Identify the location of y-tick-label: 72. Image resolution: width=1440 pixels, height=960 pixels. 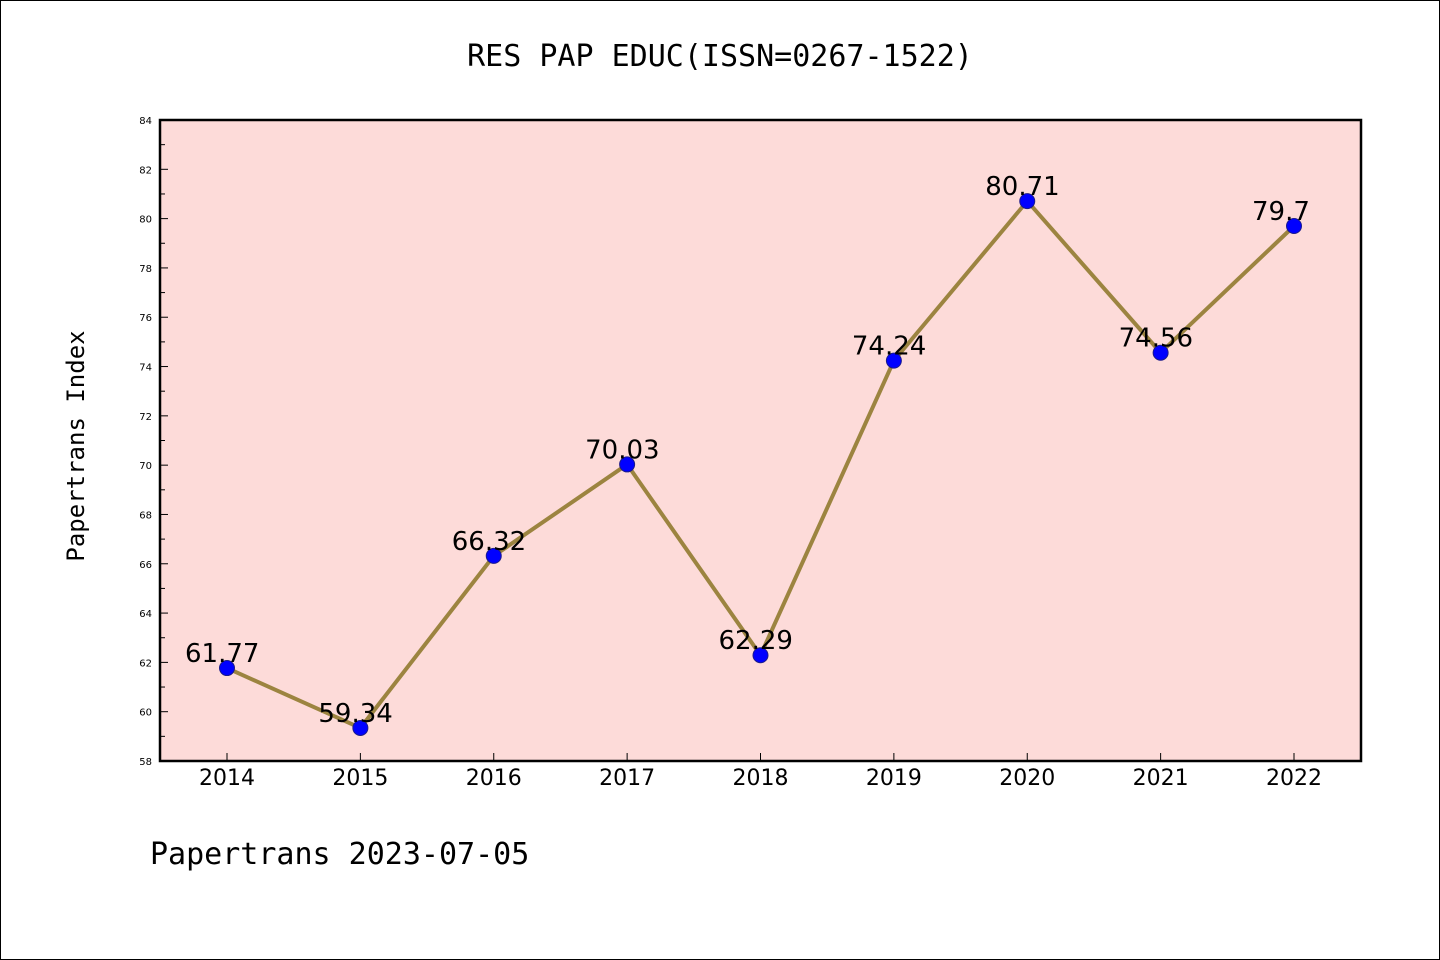
(145, 417).